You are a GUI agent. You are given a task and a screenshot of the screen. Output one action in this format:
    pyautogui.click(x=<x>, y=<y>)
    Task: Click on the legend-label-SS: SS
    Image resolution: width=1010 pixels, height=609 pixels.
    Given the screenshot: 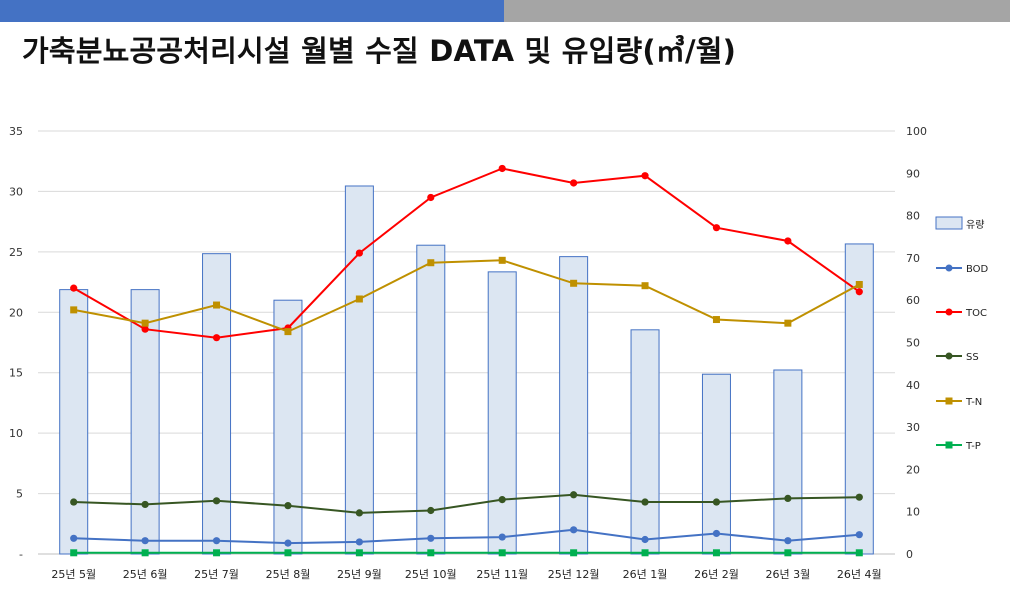 What is the action you would take?
    pyautogui.click(x=972, y=357)
    